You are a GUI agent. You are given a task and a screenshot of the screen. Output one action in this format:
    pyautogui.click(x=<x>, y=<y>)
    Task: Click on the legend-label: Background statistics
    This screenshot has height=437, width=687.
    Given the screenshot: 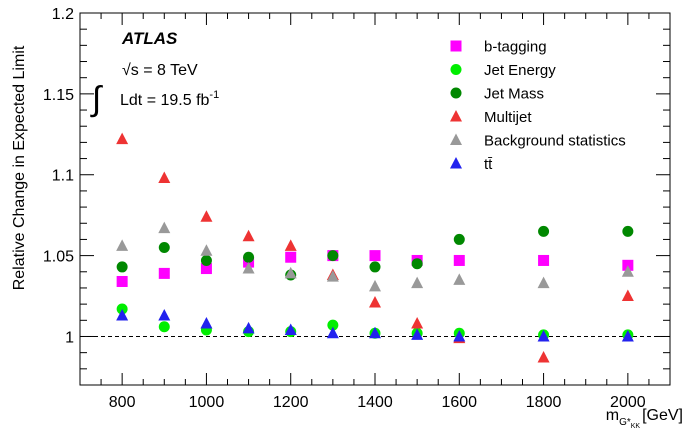 What is the action you would take?
    pyautogui.click(x=555, y=141)
    